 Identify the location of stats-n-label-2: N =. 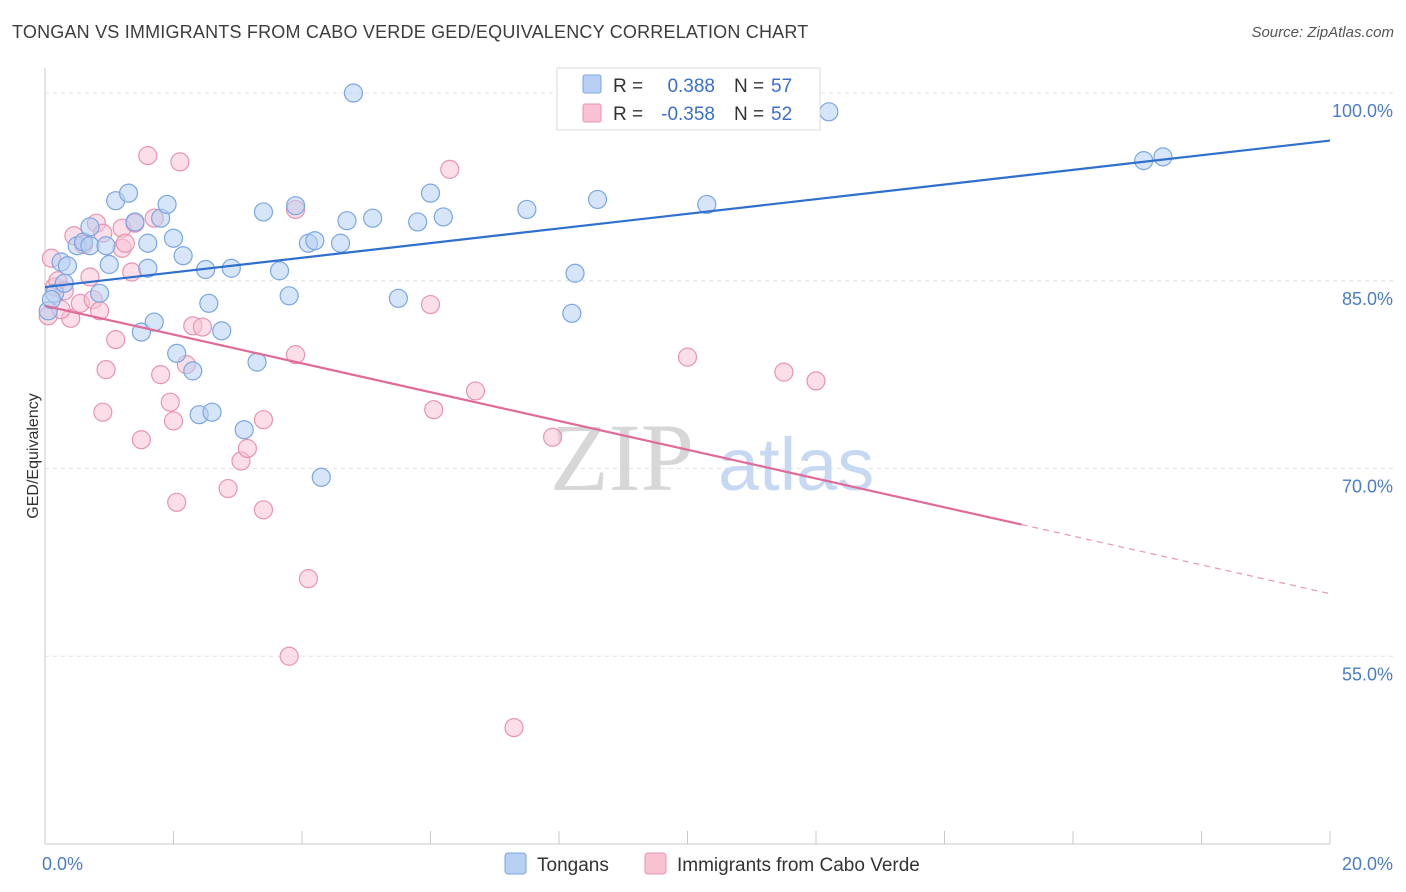
(749, 114).